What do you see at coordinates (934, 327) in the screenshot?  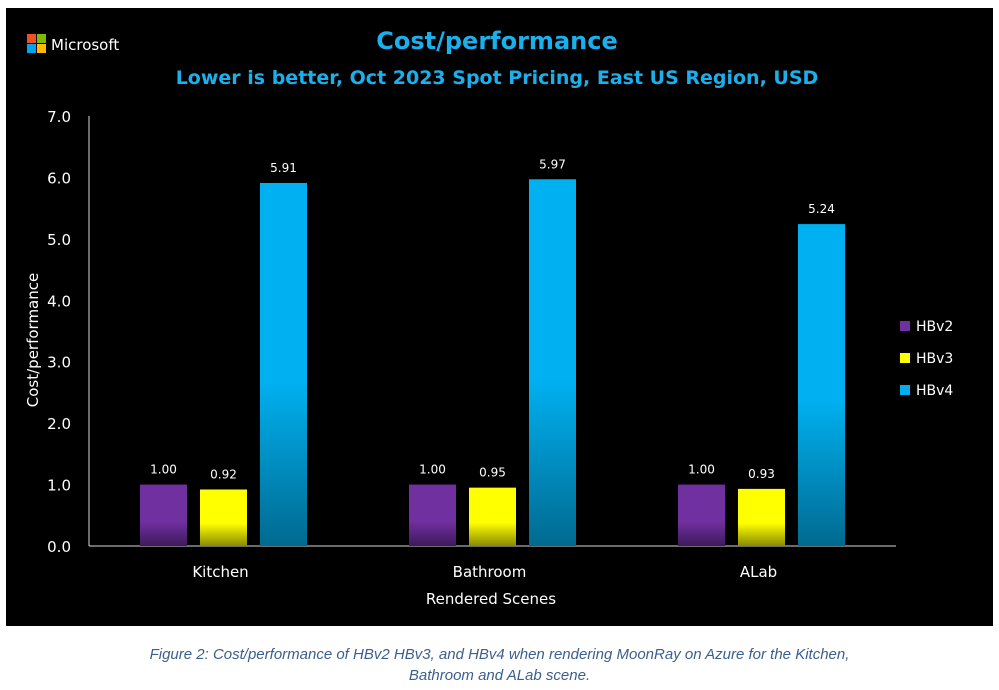 I see `legend-label-hbv2: HBv2` at bounding box center [934, 327].